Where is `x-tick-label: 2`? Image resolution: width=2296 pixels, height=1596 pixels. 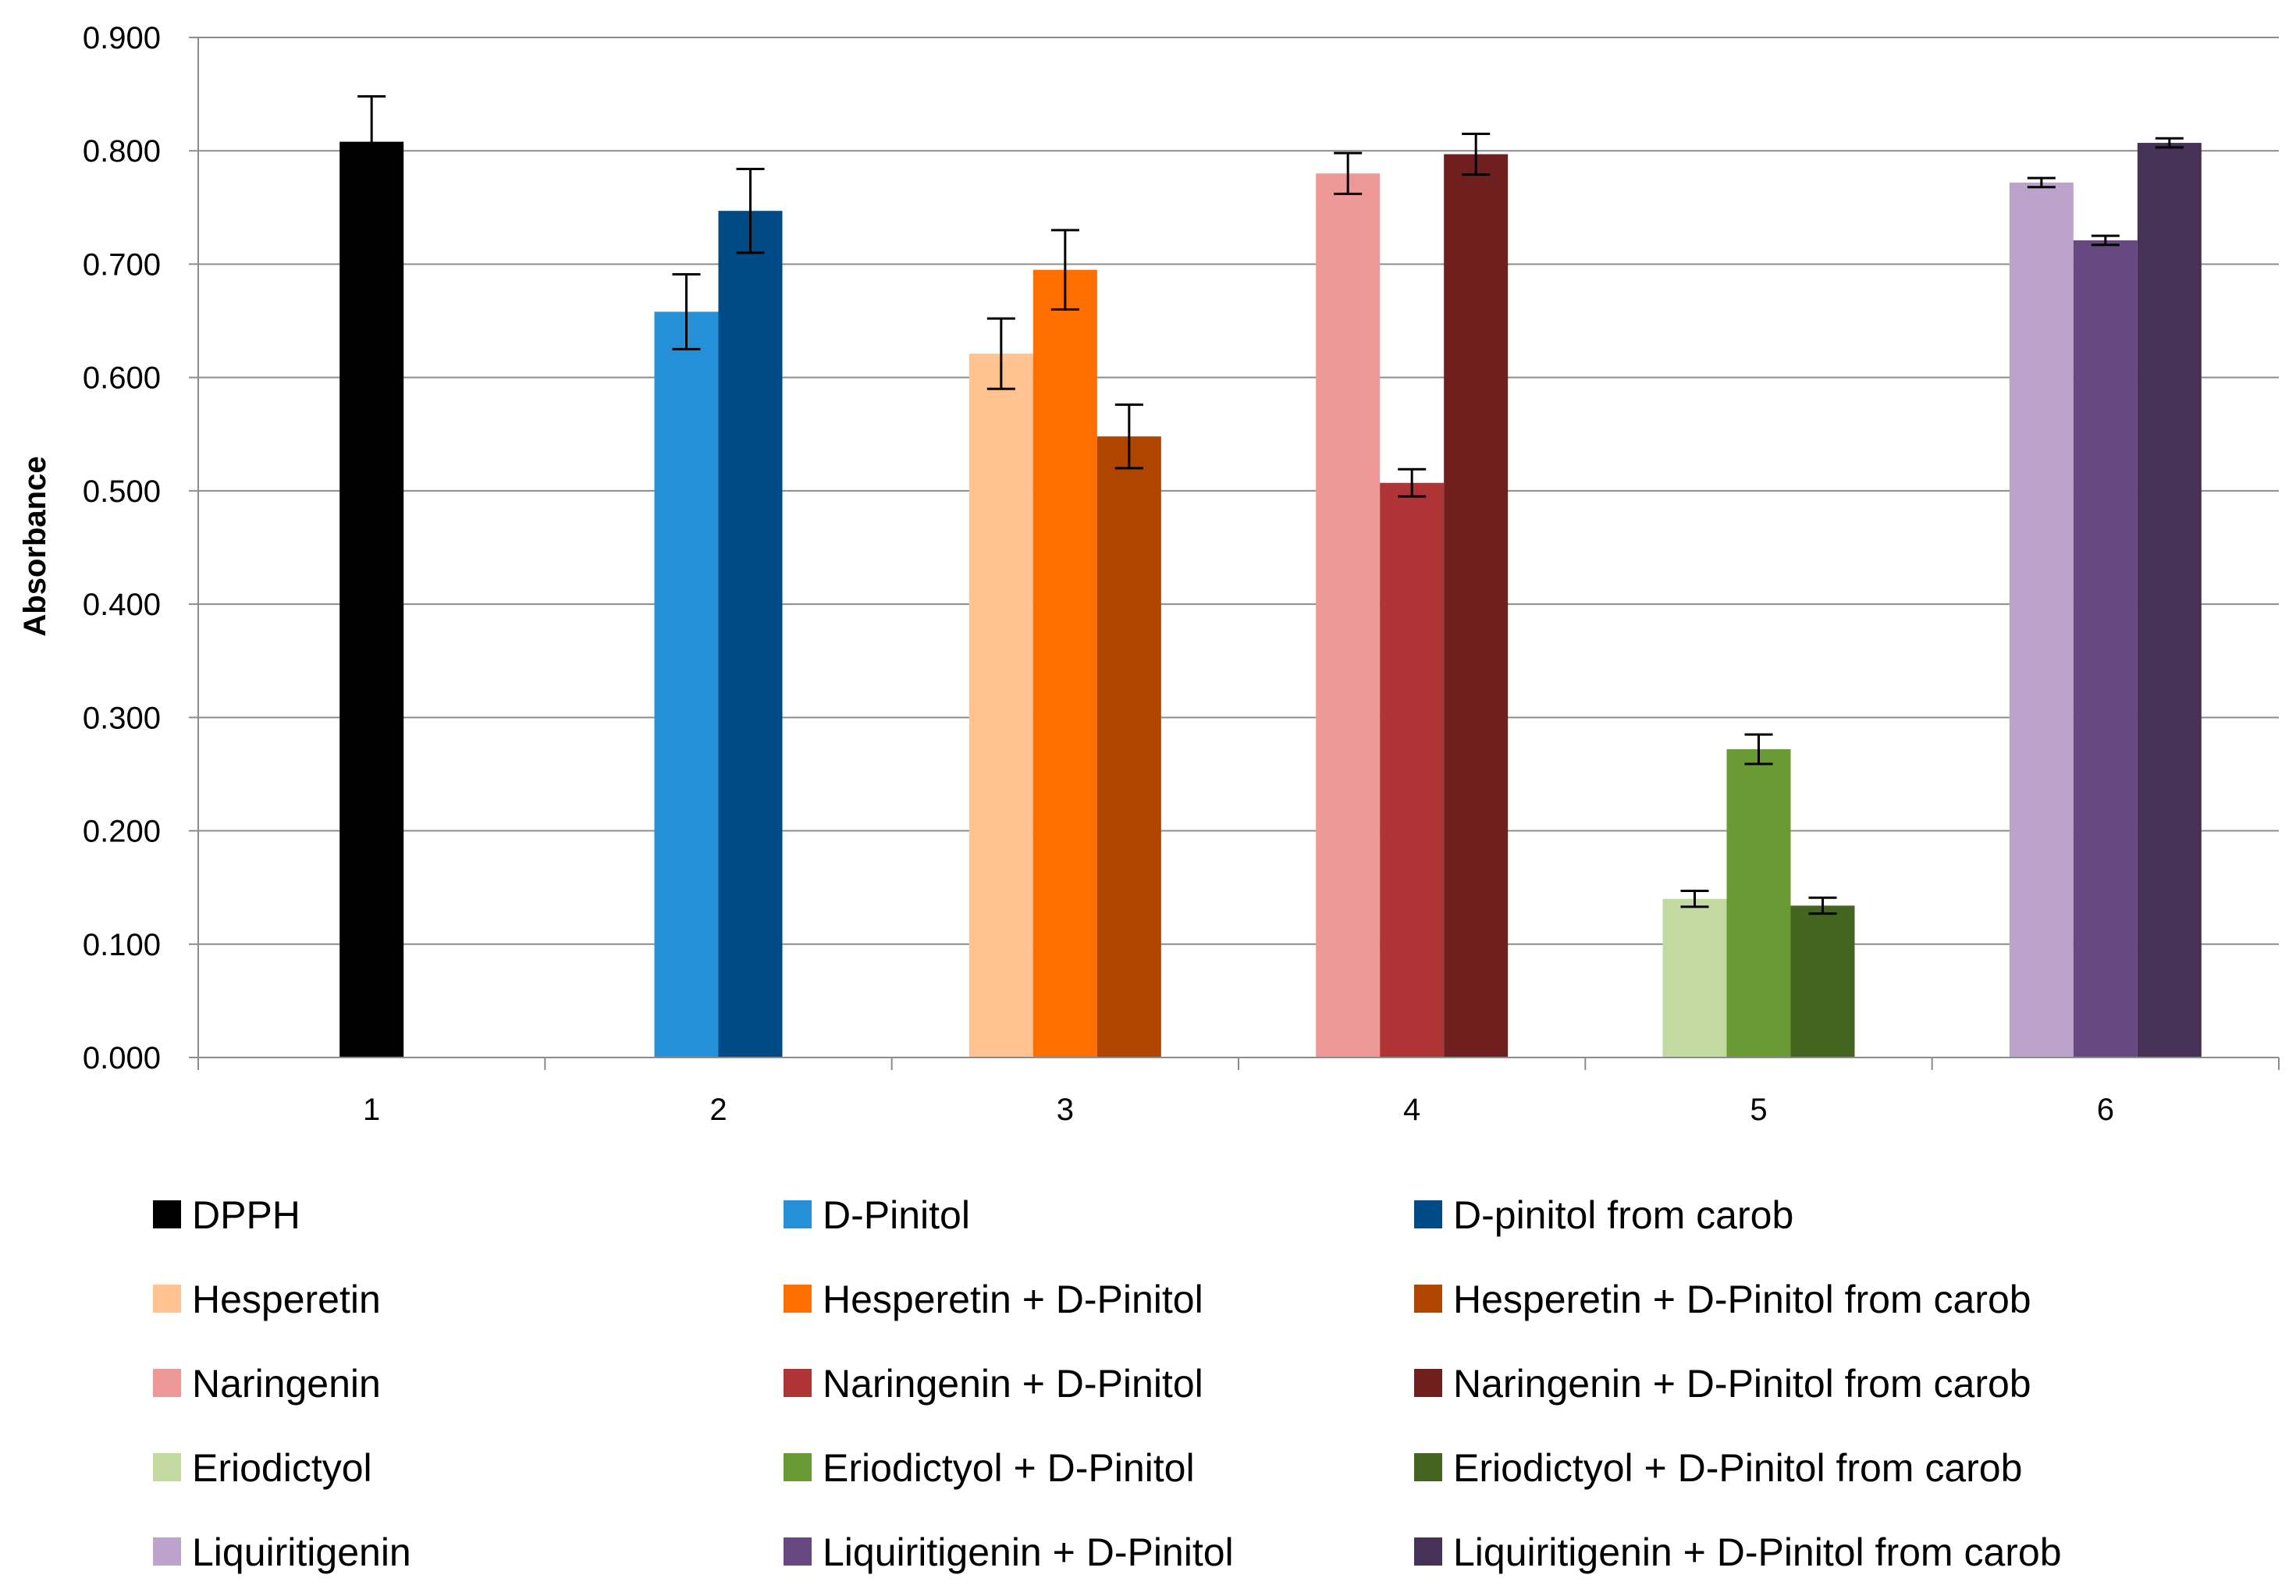 x-tick-label: 2 is located at coordinates (718, 1110).